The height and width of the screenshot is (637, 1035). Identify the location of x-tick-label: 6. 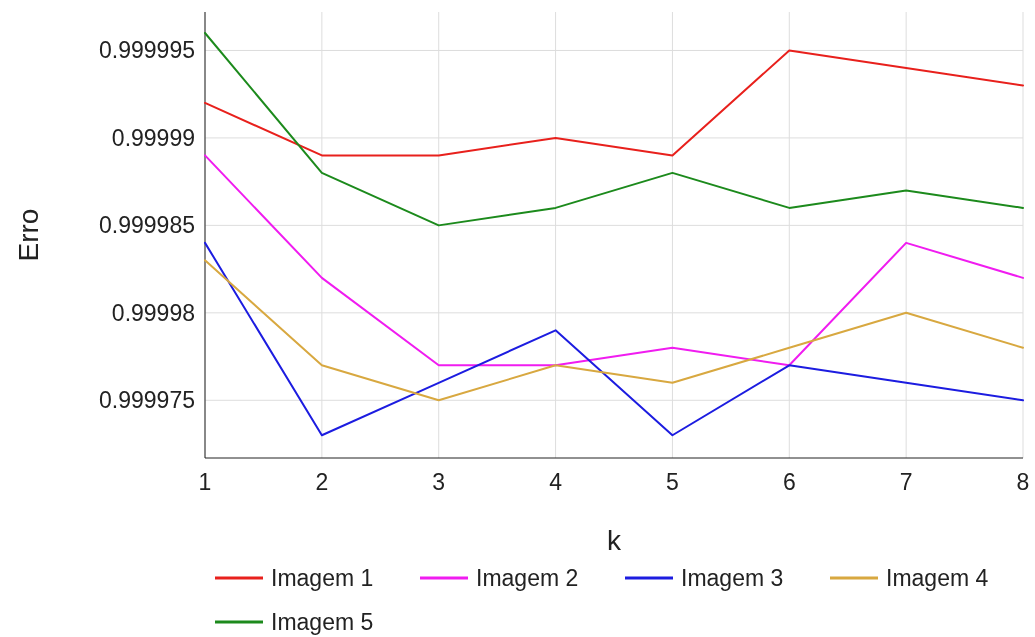
(789, 482).